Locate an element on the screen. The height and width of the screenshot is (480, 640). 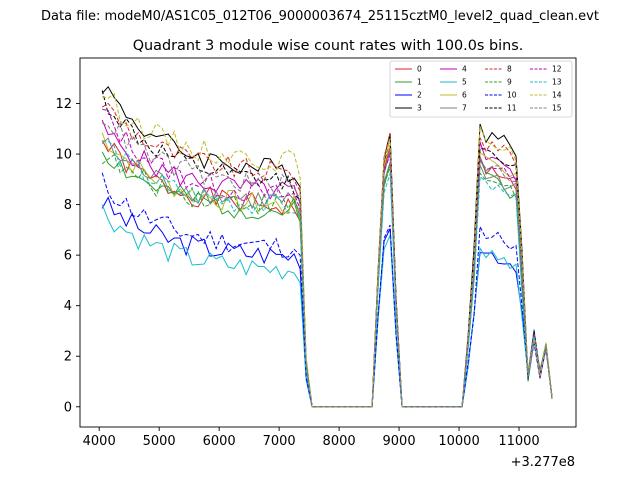
y-tick-label: 8 is located at coordinates (68, 205).